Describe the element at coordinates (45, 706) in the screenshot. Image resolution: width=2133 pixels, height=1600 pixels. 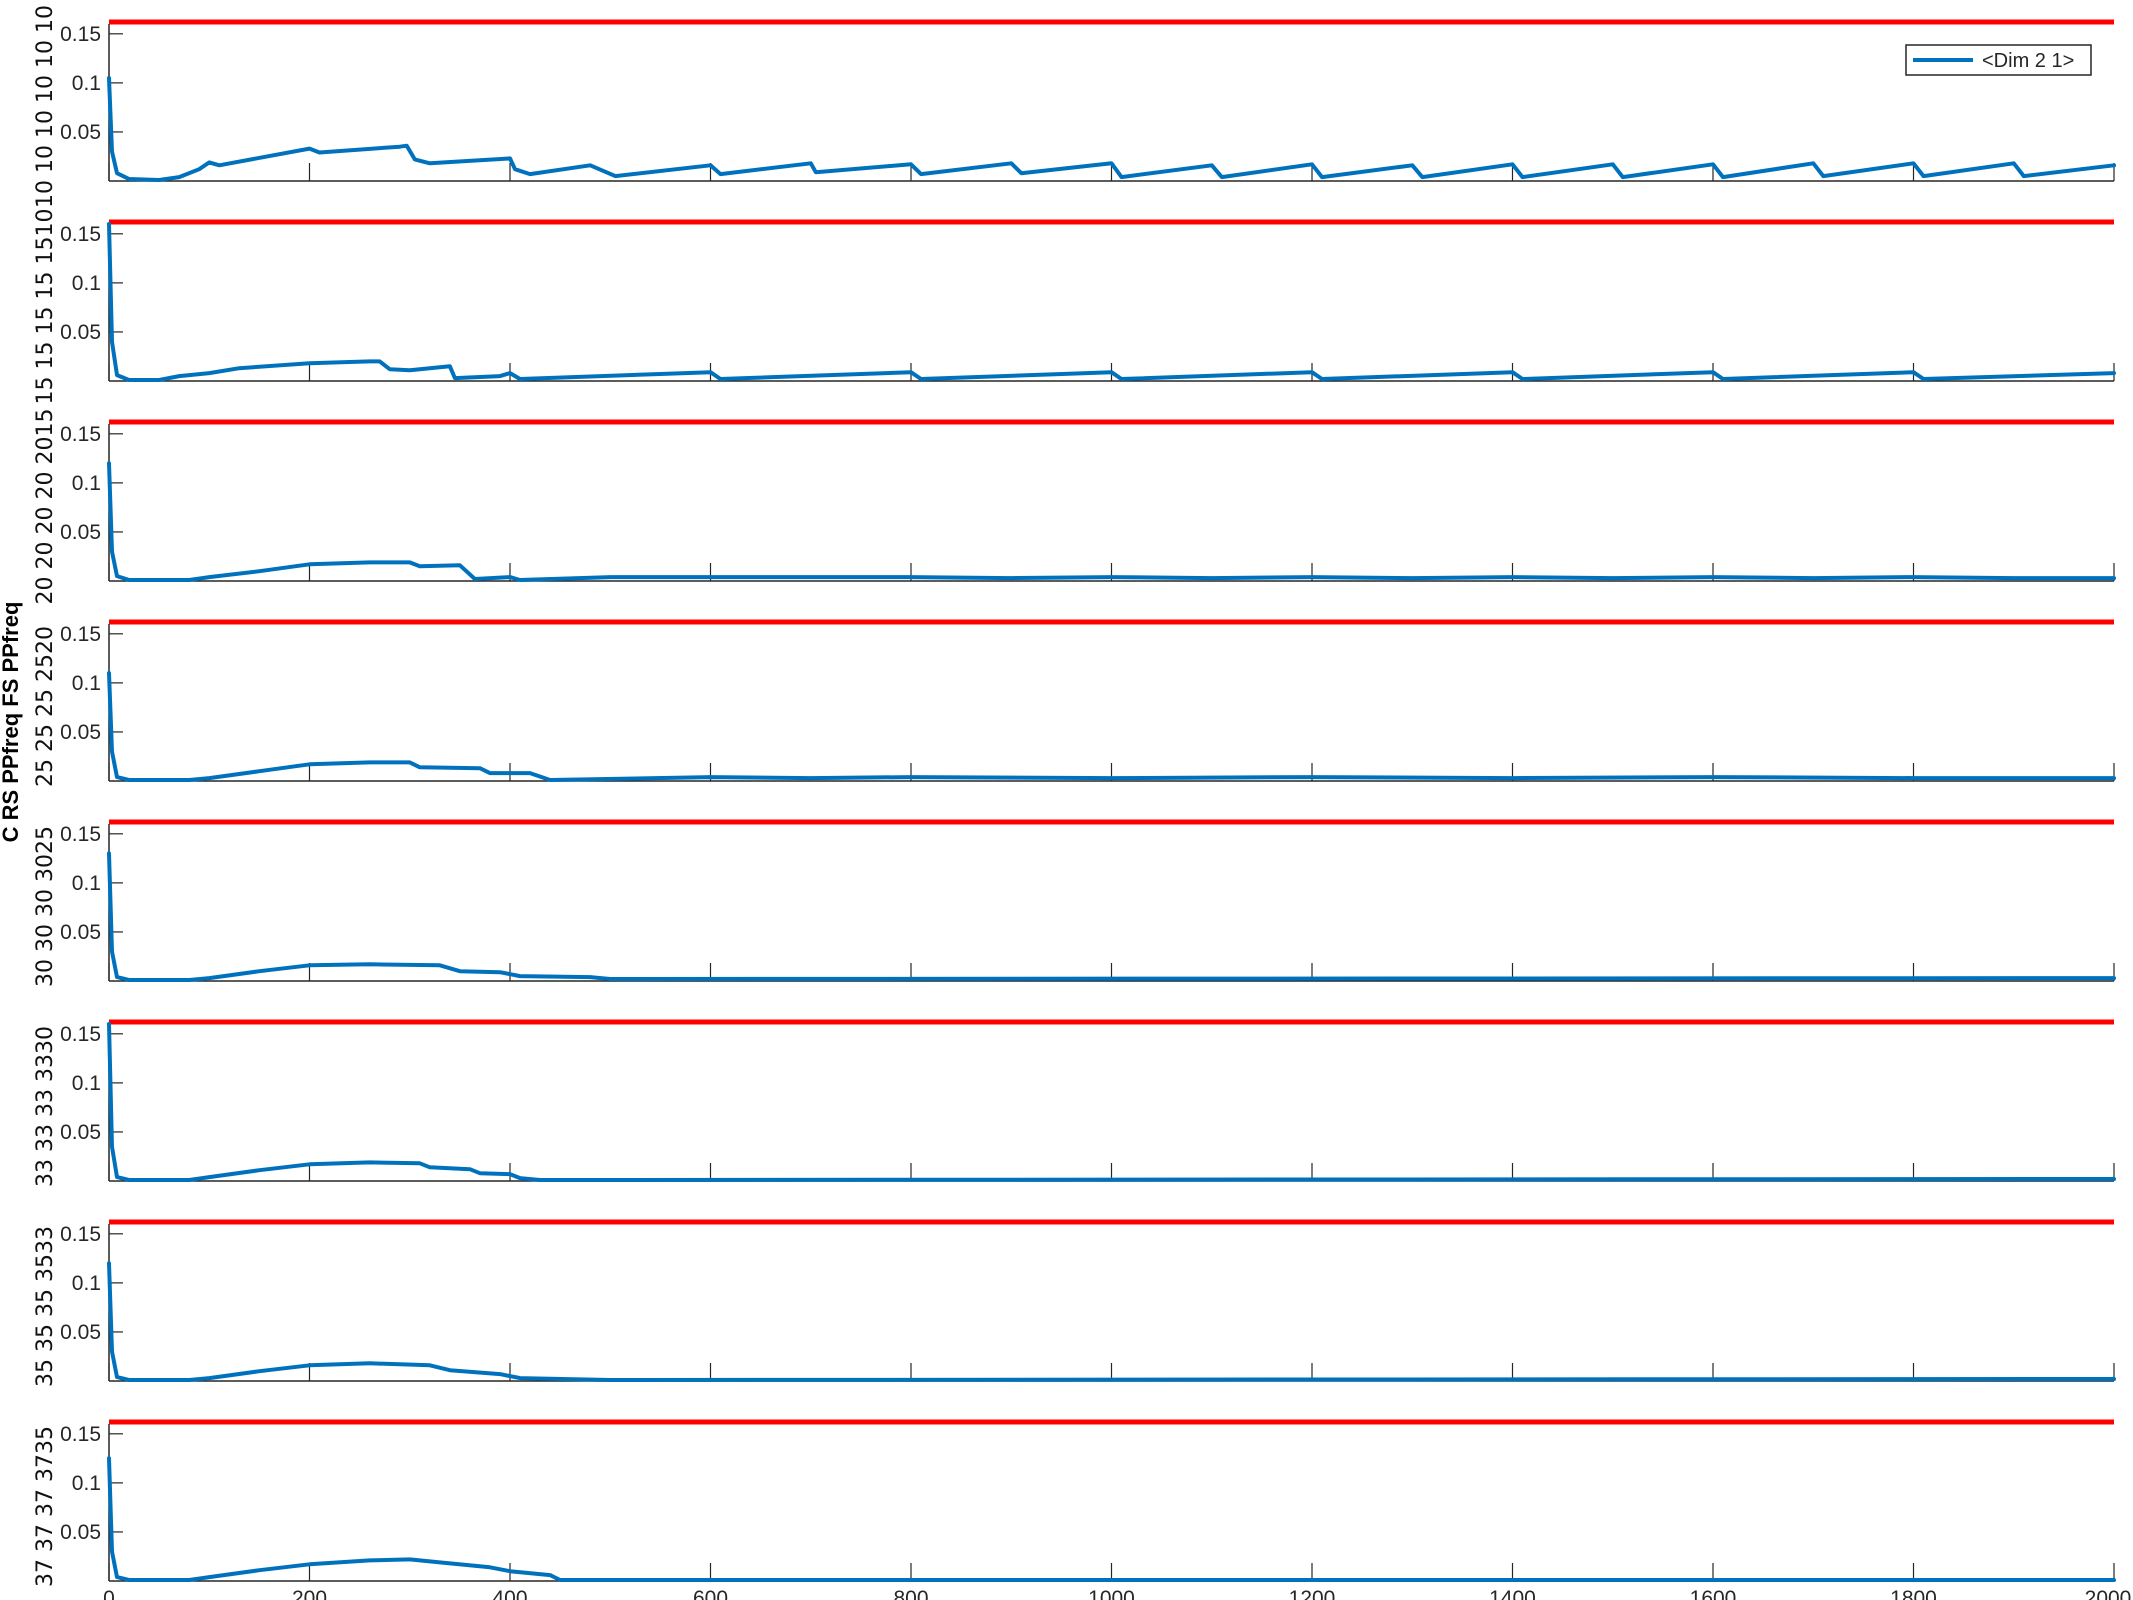
I see `panel-side-label: 25 25 25 2520` at that location.